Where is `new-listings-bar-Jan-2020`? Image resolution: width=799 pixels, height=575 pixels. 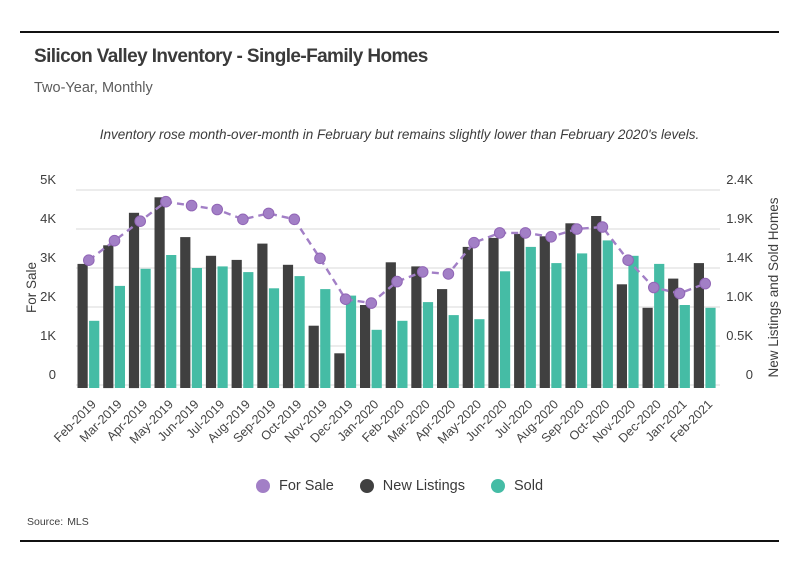
new-listings-bar-Jan-2020 is located at coordinates (365, 346).